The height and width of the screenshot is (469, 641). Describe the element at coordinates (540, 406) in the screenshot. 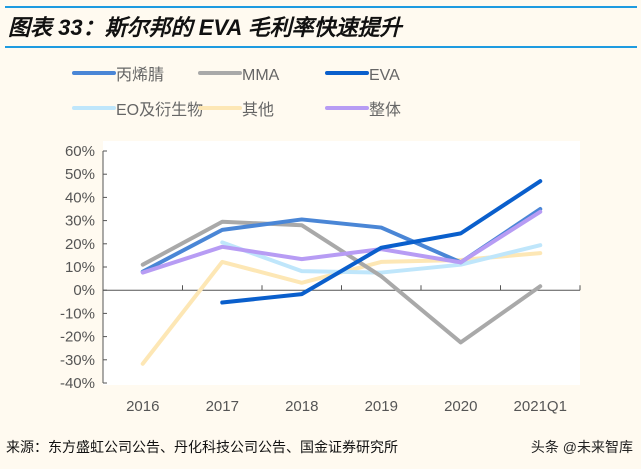

I see `x-tick-label: 2021Q1` at that location.